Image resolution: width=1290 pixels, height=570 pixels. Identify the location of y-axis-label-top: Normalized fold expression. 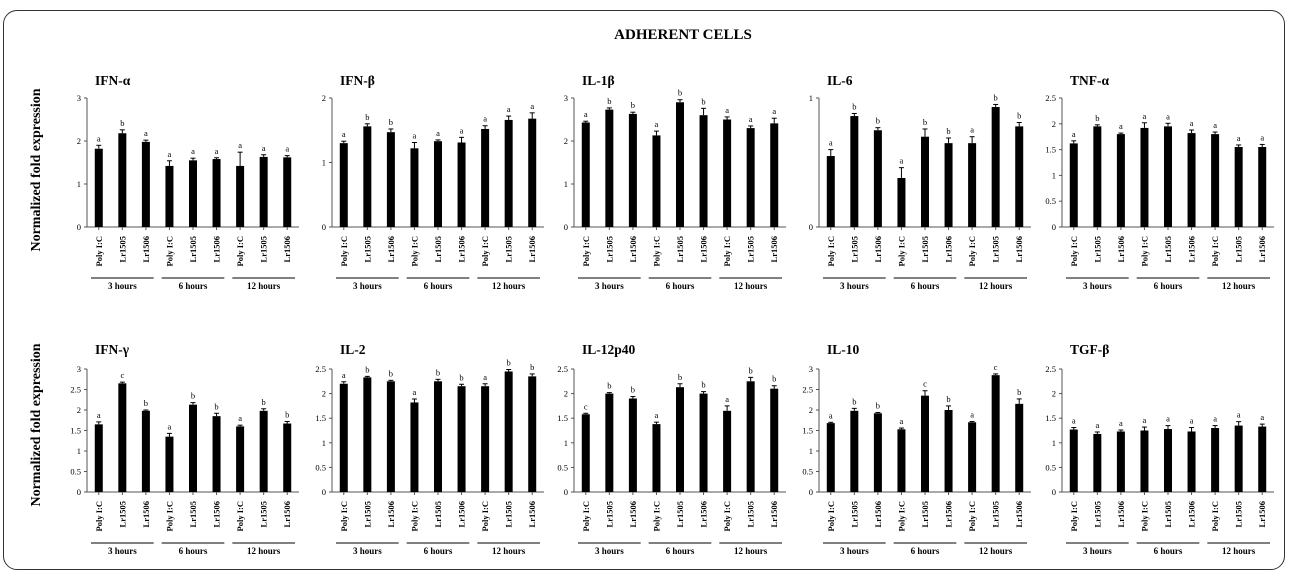
(36, 169).